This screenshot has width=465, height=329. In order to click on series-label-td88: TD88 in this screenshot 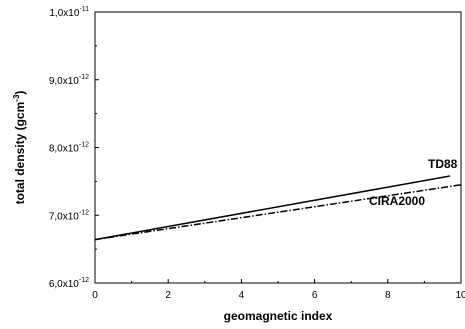, I will do `click(443, 164)`.